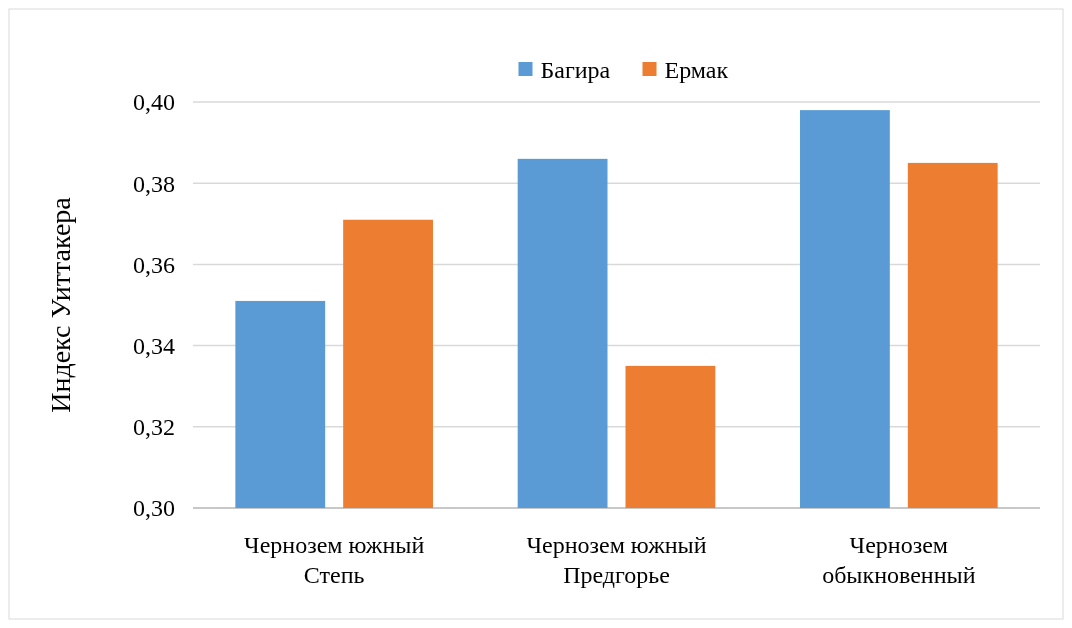  Describe the element at coordinates (616, 560) in the screenshot. I see `x-tick-label: Чернозем южный Предгорье` at that location.